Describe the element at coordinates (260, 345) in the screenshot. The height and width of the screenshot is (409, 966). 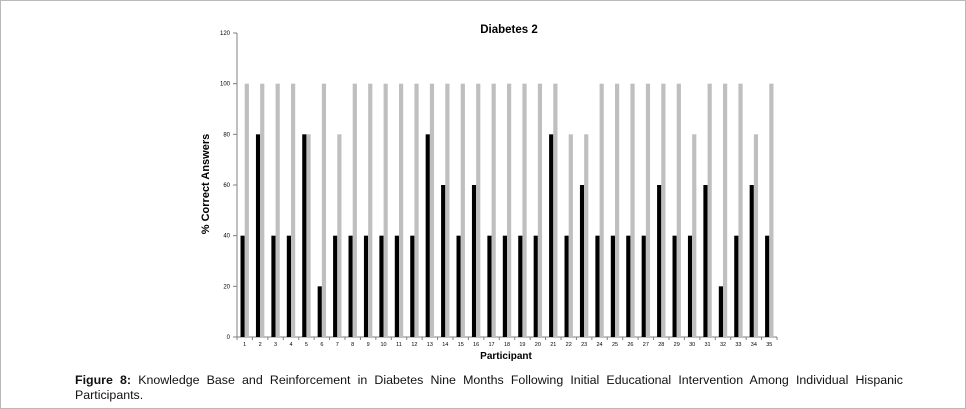
I see `x-tick-label: 2` at that location.